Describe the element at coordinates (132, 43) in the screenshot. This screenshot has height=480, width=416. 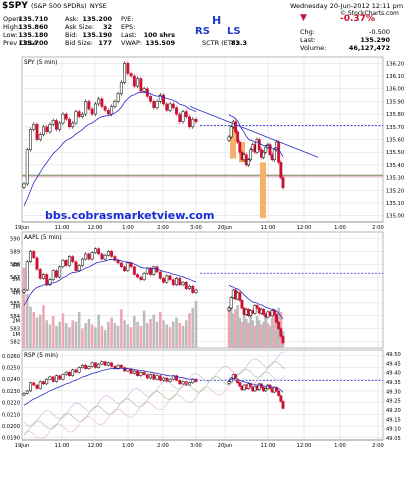
I see `quote-label: VWAP:` at that location.